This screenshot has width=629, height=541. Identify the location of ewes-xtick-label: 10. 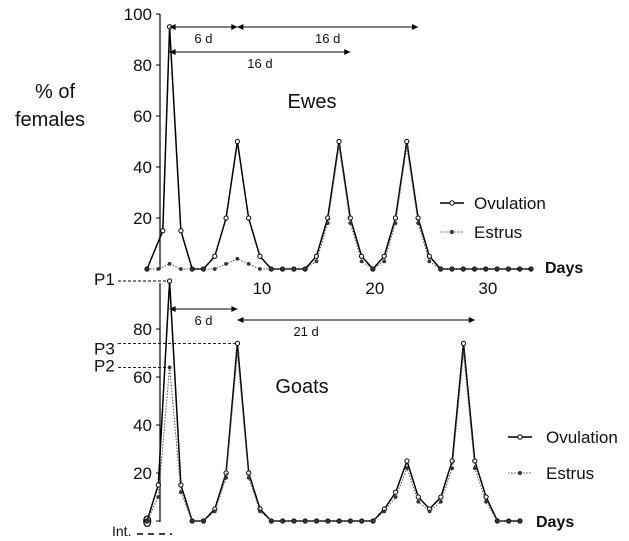
(261, 288).